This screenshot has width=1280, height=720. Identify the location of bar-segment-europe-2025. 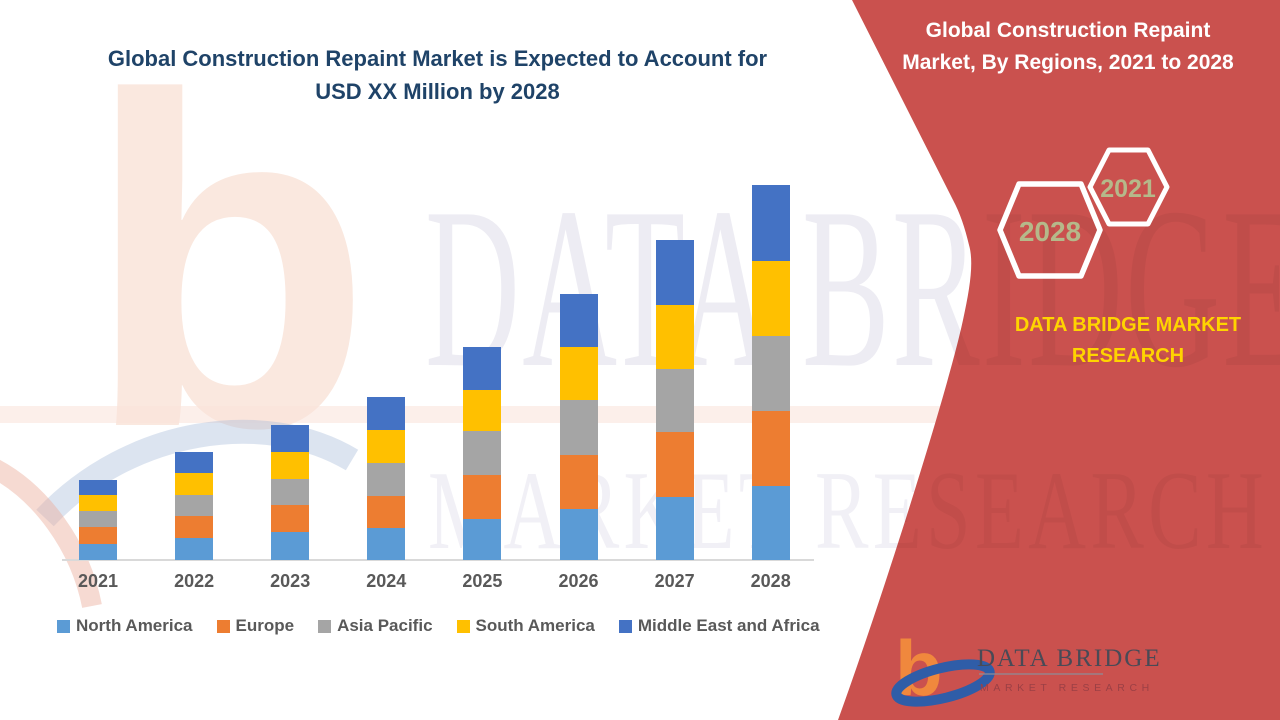
(482, 497).